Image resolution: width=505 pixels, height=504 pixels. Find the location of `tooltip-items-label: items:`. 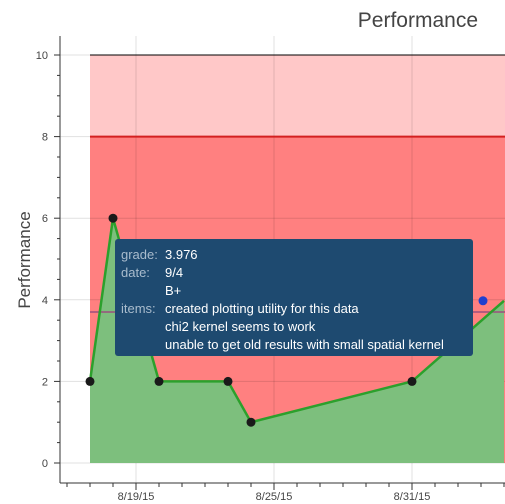

tooltip-items-label: items: is located at coordinates (138, 308).